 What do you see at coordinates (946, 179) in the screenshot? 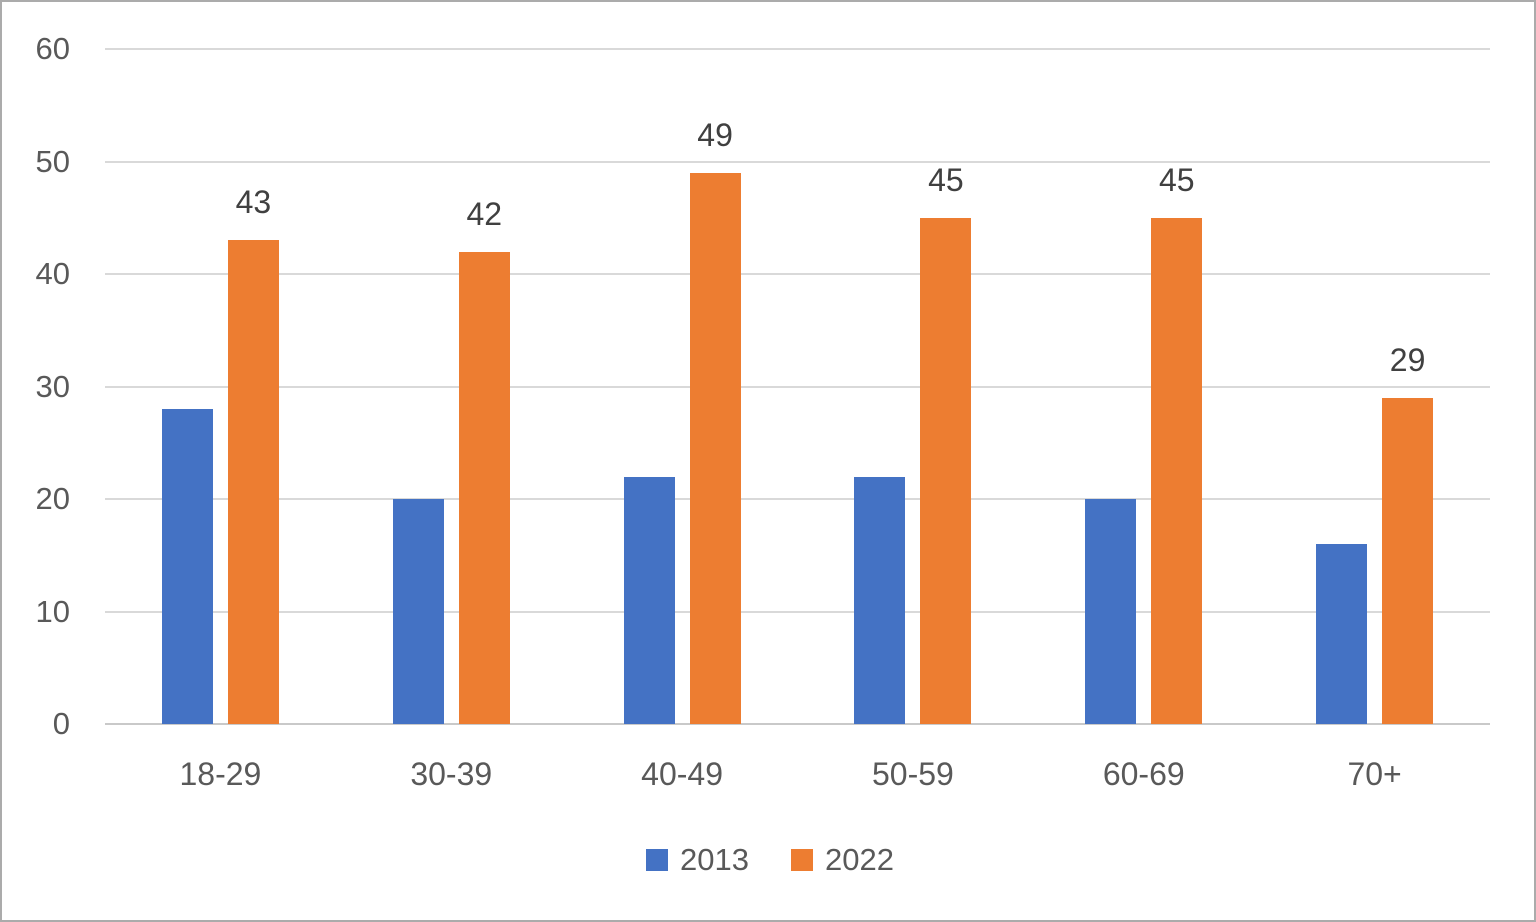
I see `data-label-2022-50-59: 45` at bounding box center [946, 179].